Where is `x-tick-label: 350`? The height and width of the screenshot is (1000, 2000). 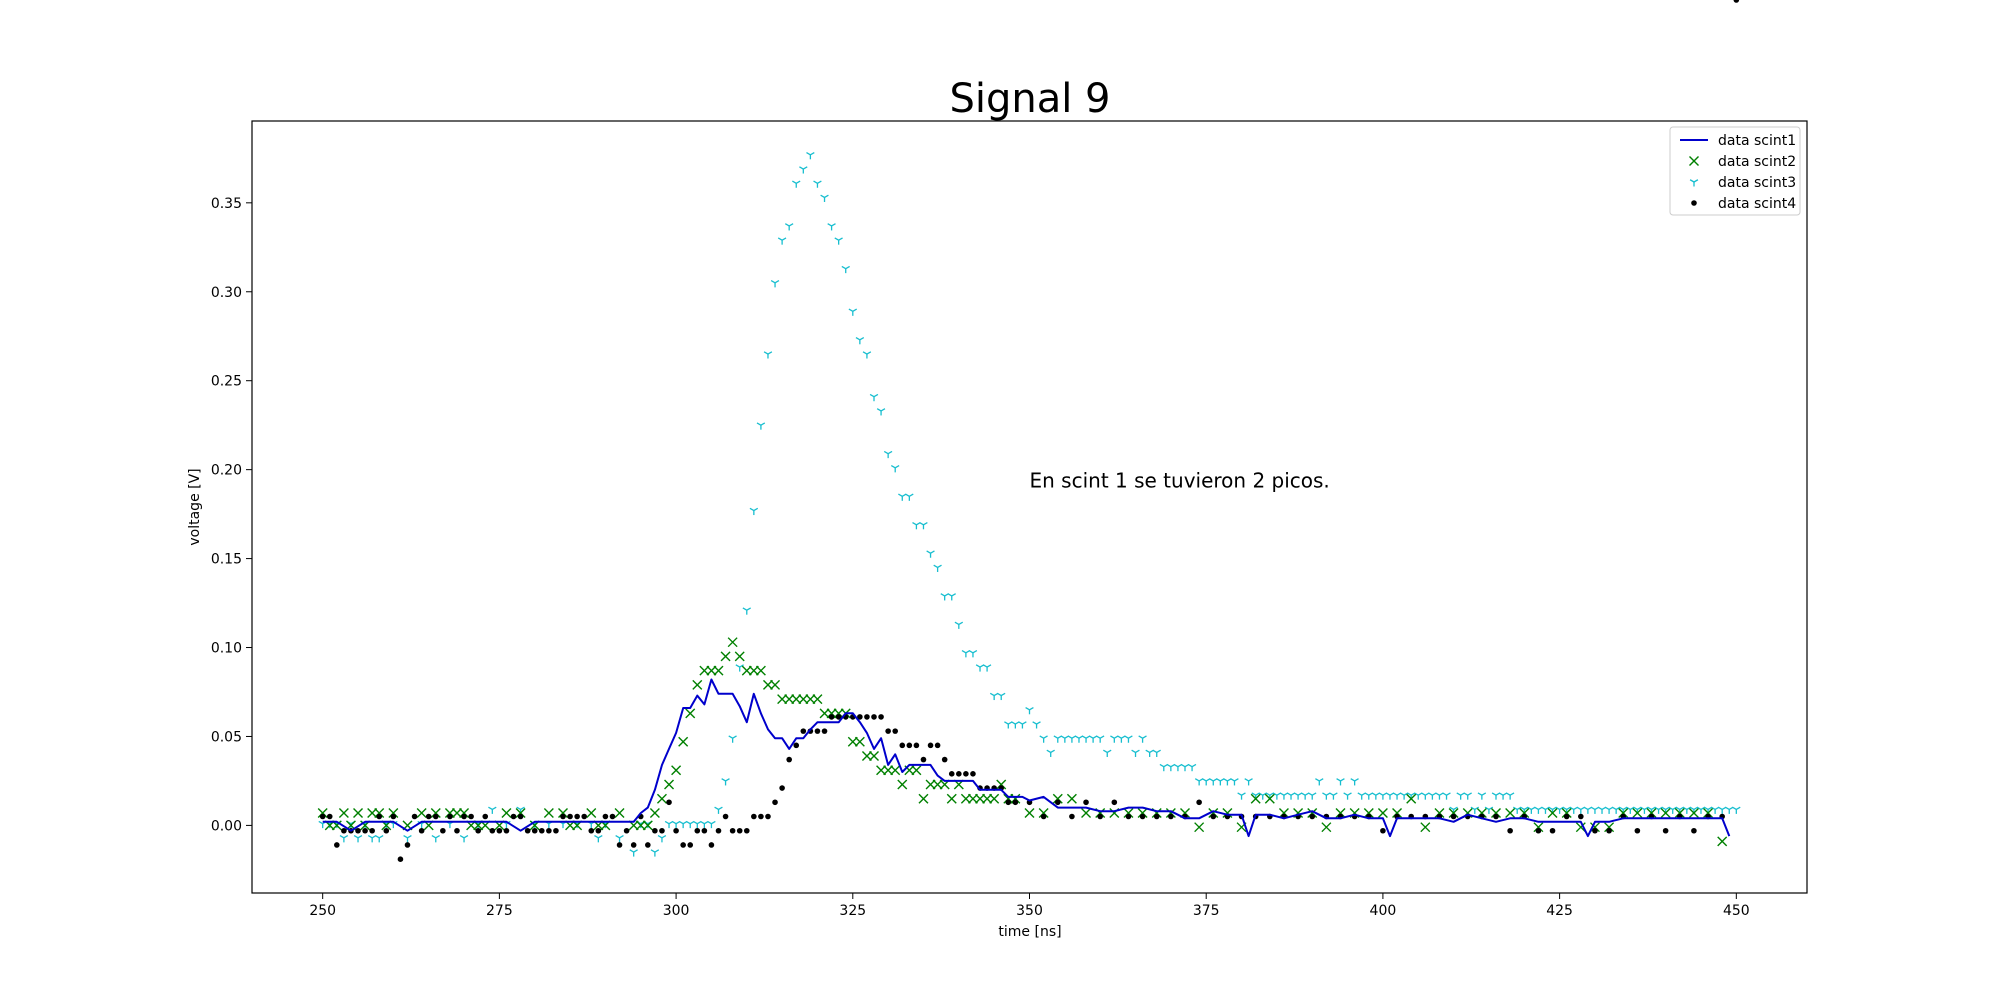 x-tick-label: 350 is located at coordinates (1029, 911).